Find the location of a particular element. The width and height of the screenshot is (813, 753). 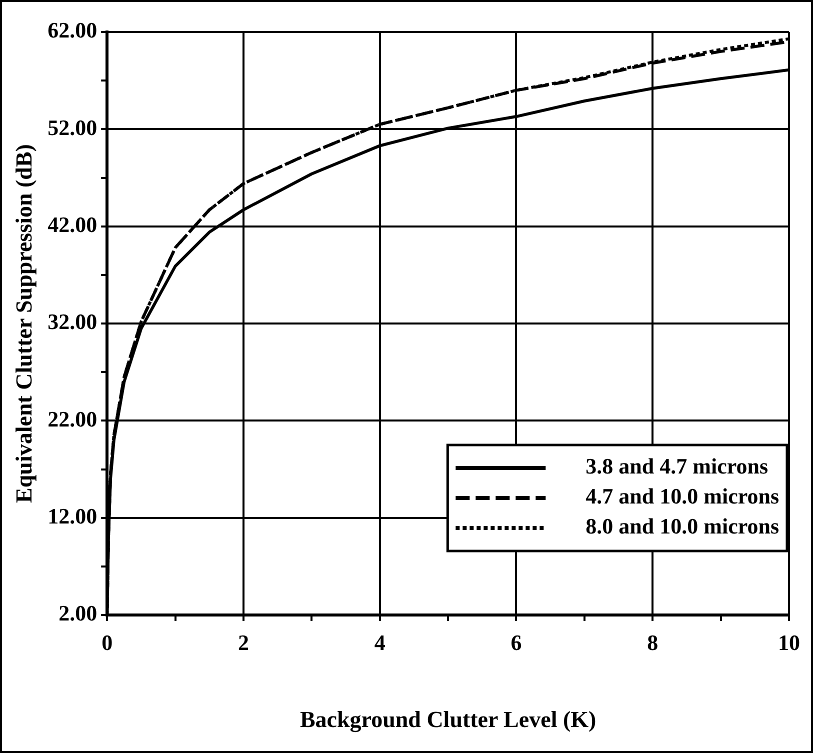

x-tick-label: 8 is located at coordinates (652, 642).